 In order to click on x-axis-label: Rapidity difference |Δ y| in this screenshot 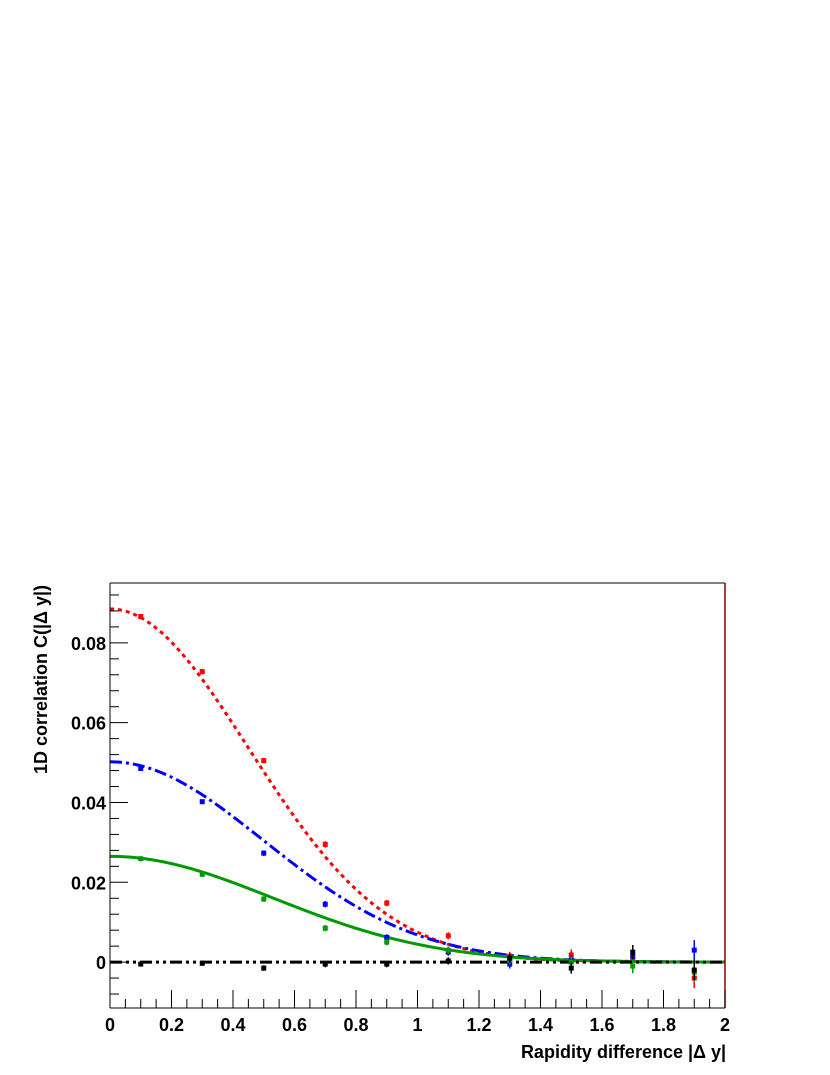, I will do `click(623, 1052)`.